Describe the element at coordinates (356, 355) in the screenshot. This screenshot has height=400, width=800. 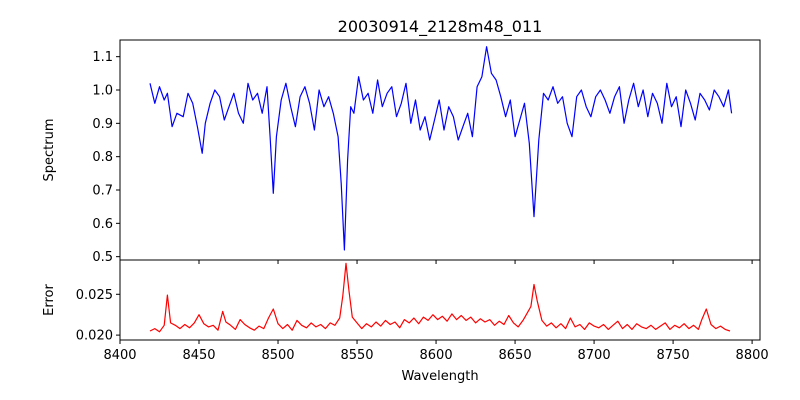
I see `error-x-tick-label: 8550` at that location.